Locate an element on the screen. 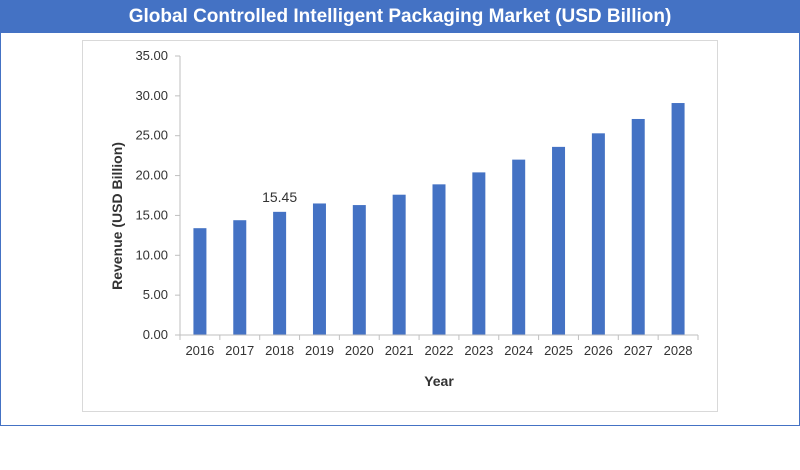 The image size is (800, 470). y-tick-label: 5.00 is located at coordinates (155, 294).